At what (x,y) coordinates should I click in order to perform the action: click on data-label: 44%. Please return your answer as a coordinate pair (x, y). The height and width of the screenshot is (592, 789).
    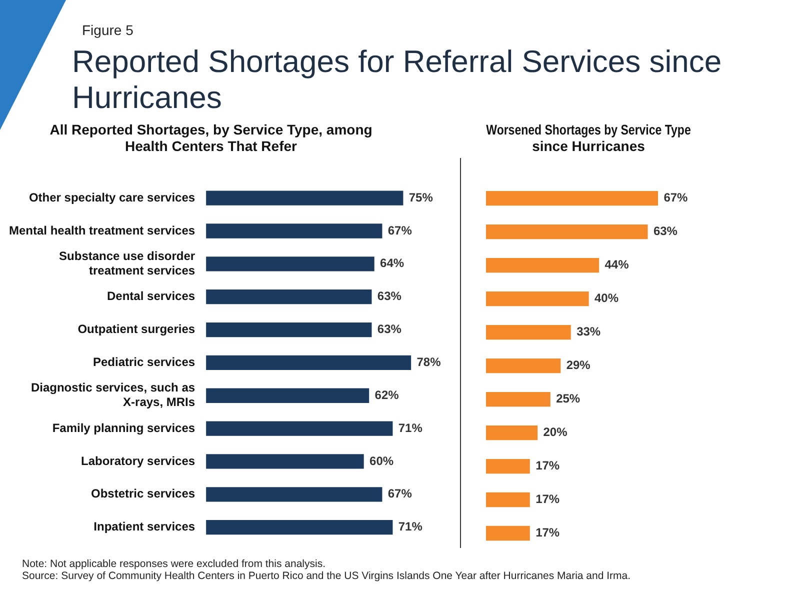
    Looking at the image, I should click on (617, 265).